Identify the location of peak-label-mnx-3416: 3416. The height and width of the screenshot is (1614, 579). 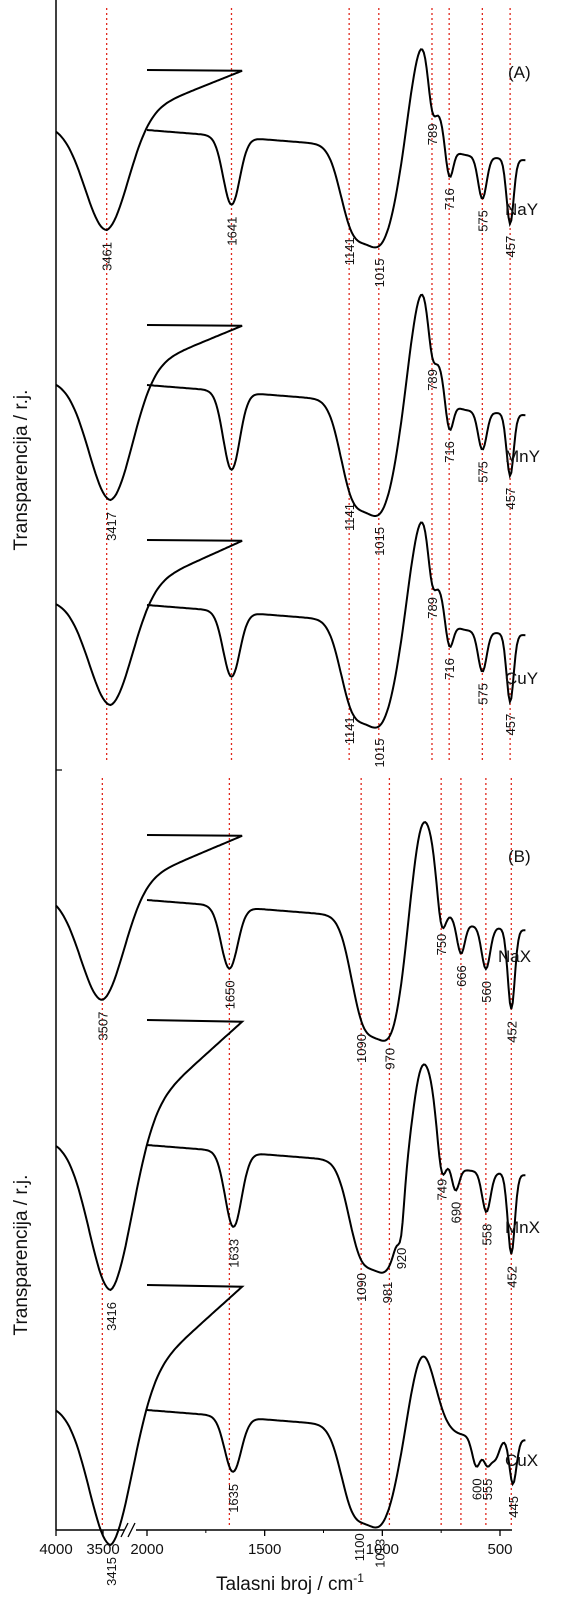
(111, 1316).